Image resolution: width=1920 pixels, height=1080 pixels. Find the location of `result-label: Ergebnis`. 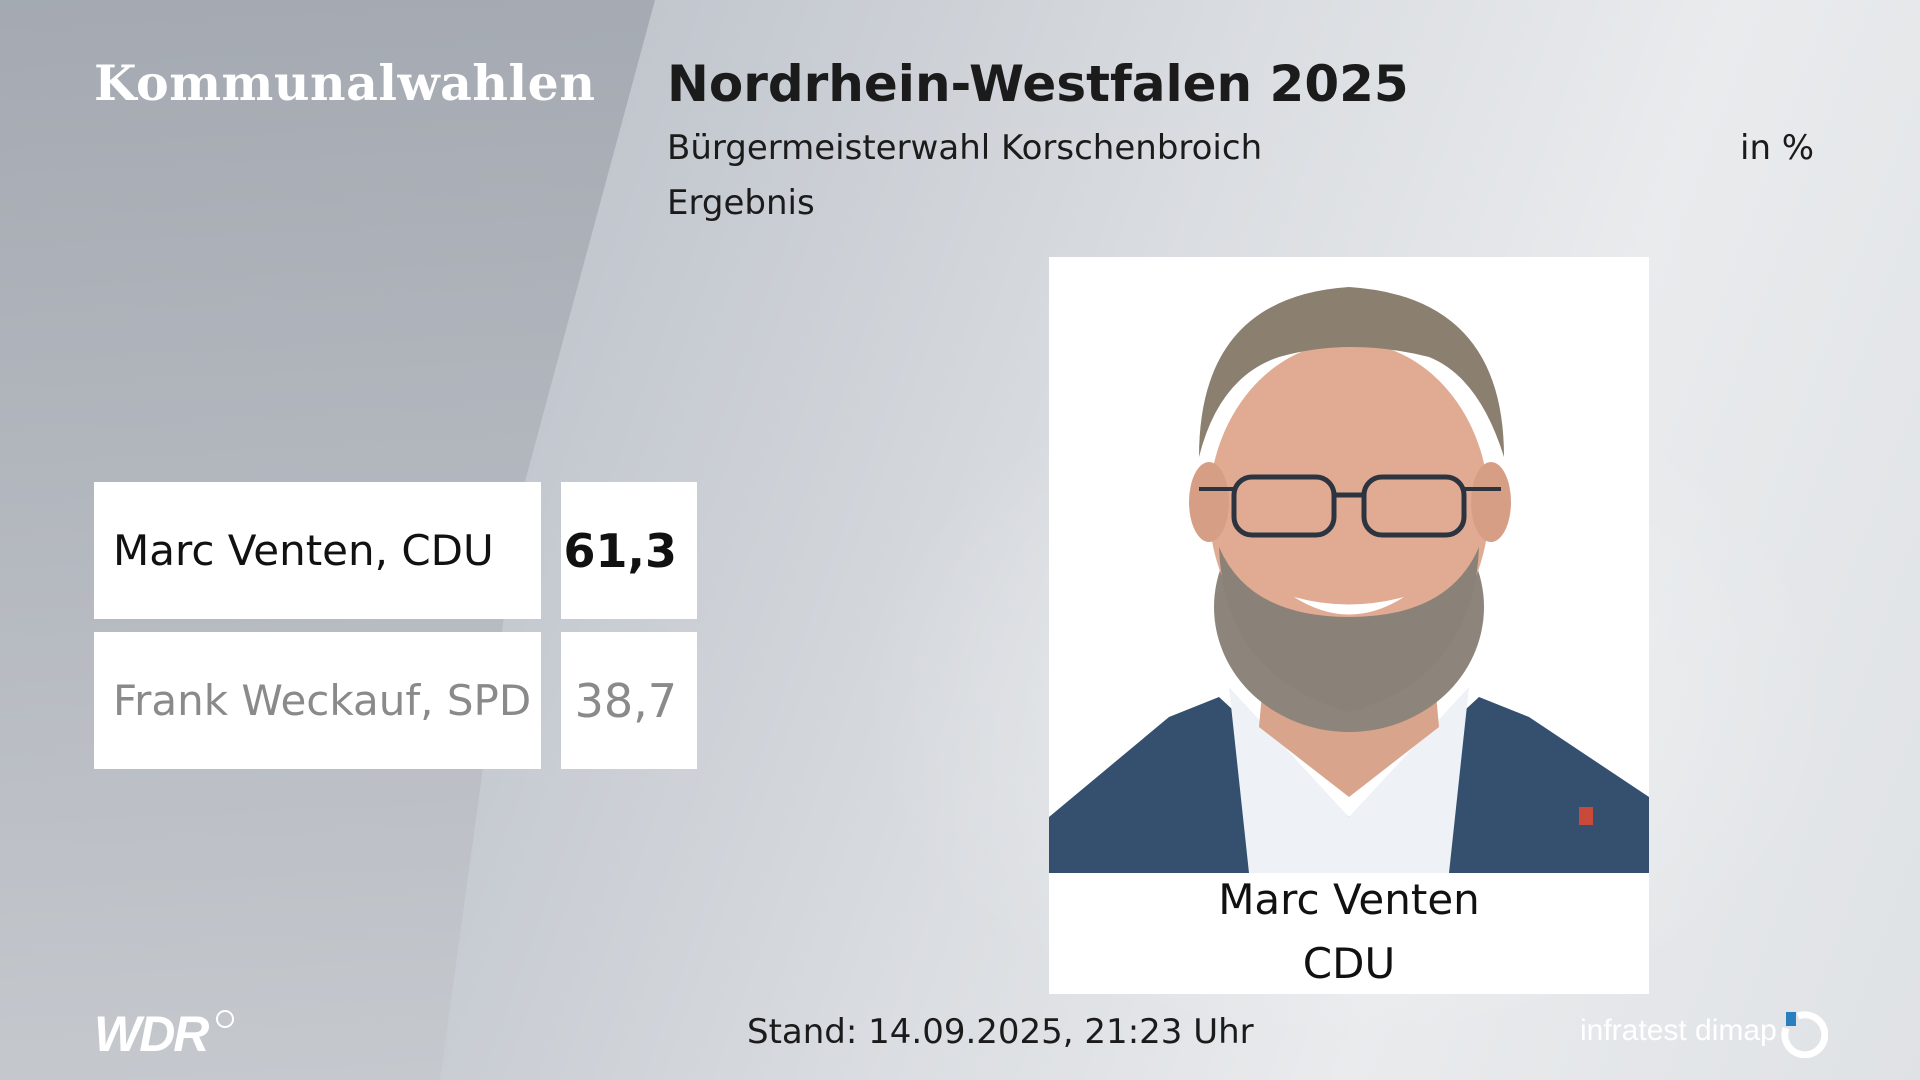

result-label: Ergebnis is located at coordinates (741, 203).